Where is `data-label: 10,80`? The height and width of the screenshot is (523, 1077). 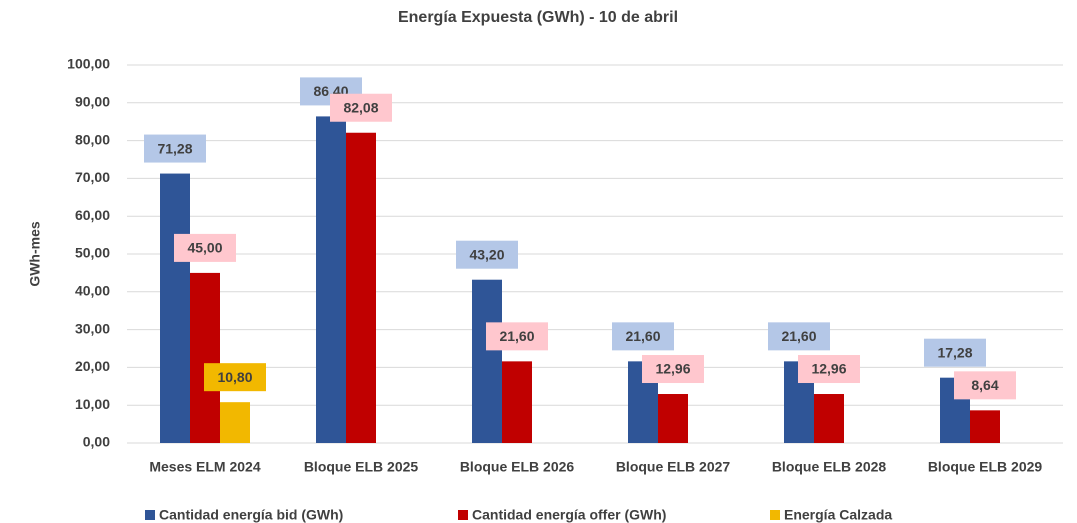
data-label: 10,80 is located at coordinates (234, 377).